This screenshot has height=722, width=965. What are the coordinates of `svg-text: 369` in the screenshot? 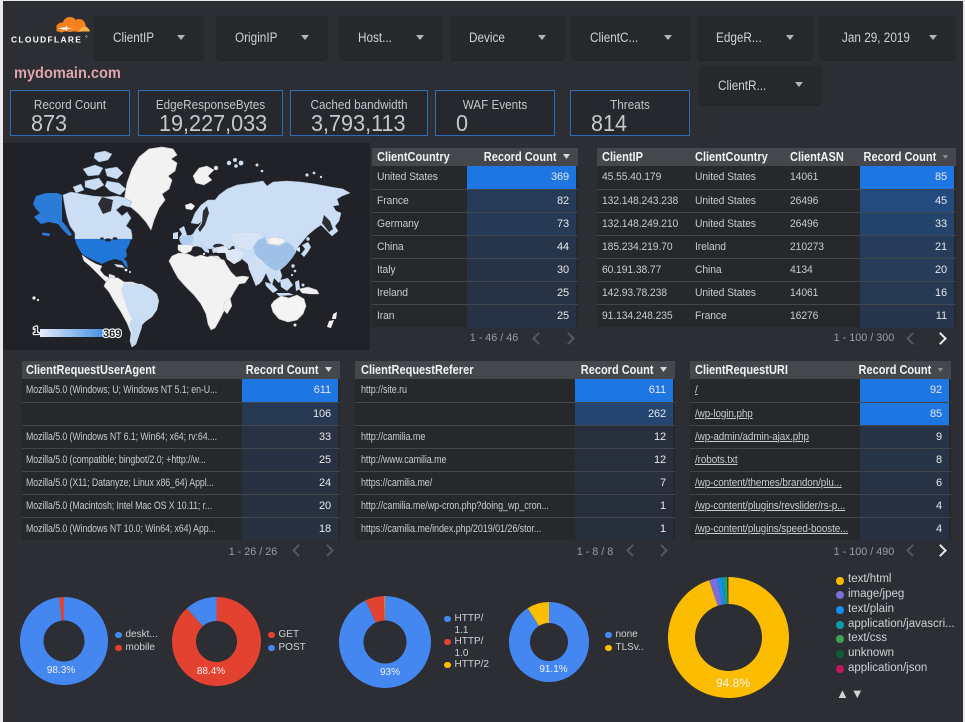 It's located at (112, 334).